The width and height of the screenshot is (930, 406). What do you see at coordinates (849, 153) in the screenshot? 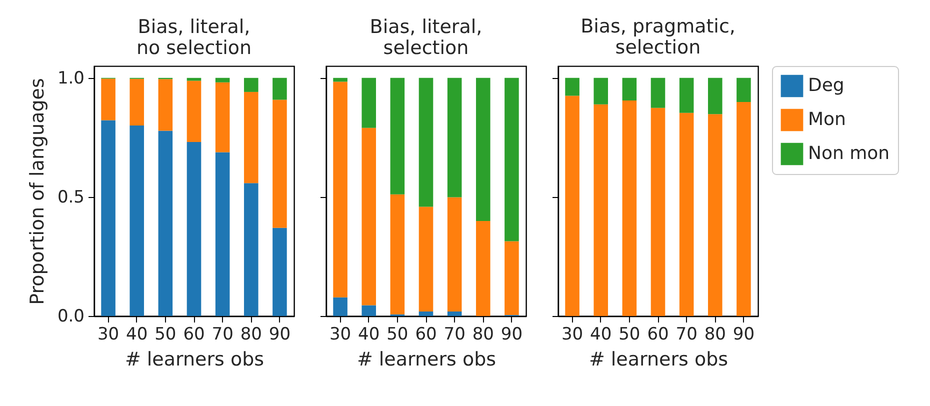
I see `legend-label: Non mon` at bounding box center [849, 153].